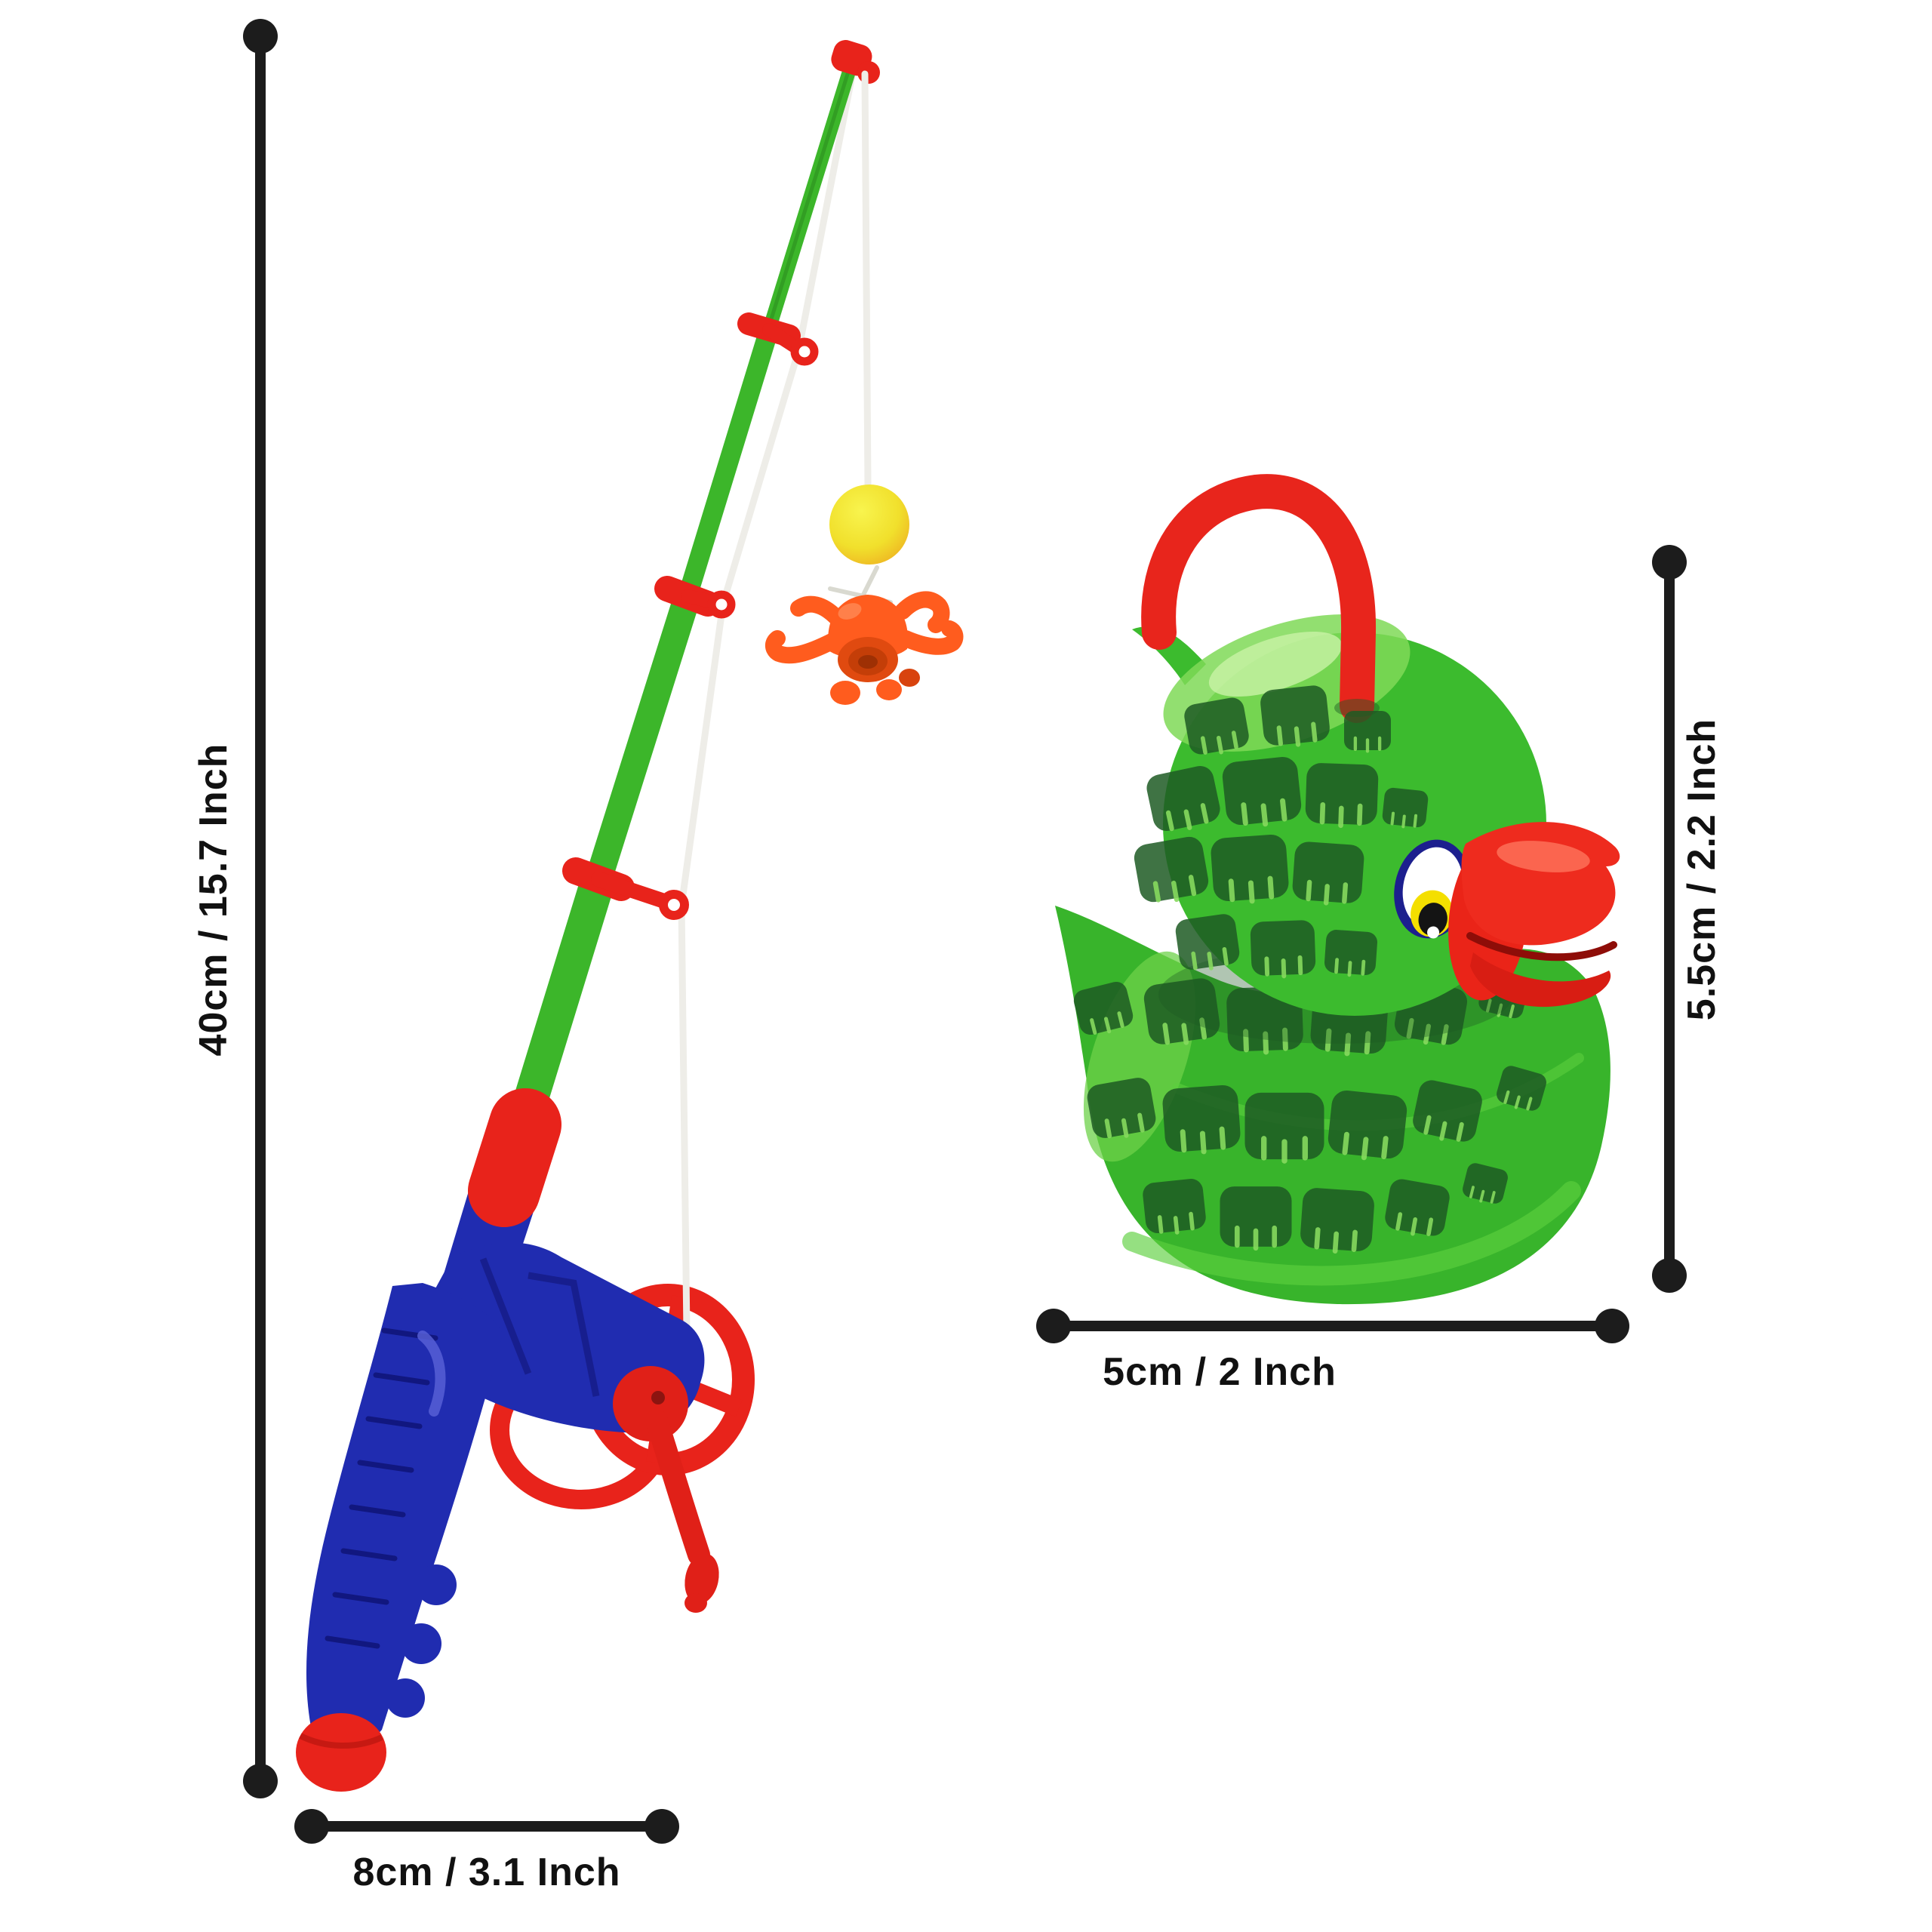 This screenshot has width=1932, height=1932. Describe the element at coordinates (1351, 1233) in the screenshot. I see `duck-wing-highlight` at that location.